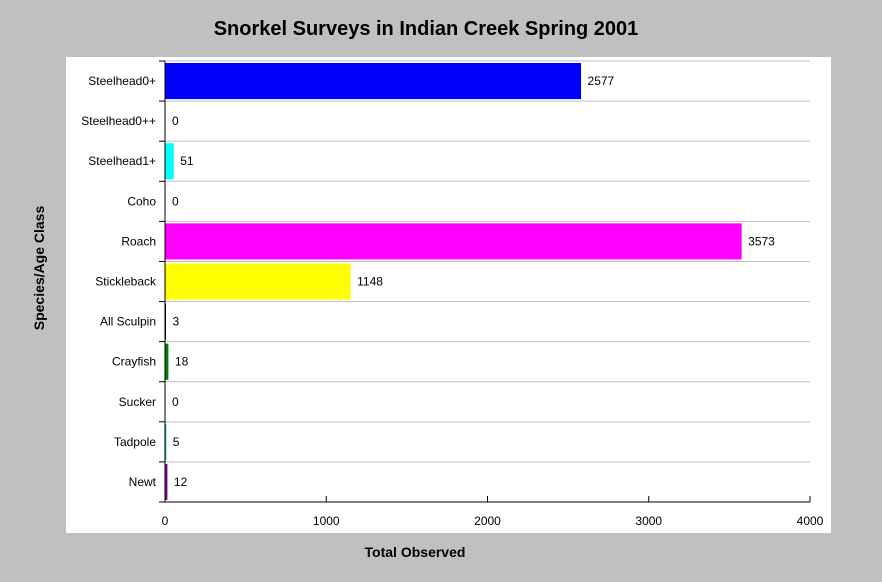 This screenshot has height=582, width=882. I want to click on y-axis-title: Species/Age Class, so click(39, 268).